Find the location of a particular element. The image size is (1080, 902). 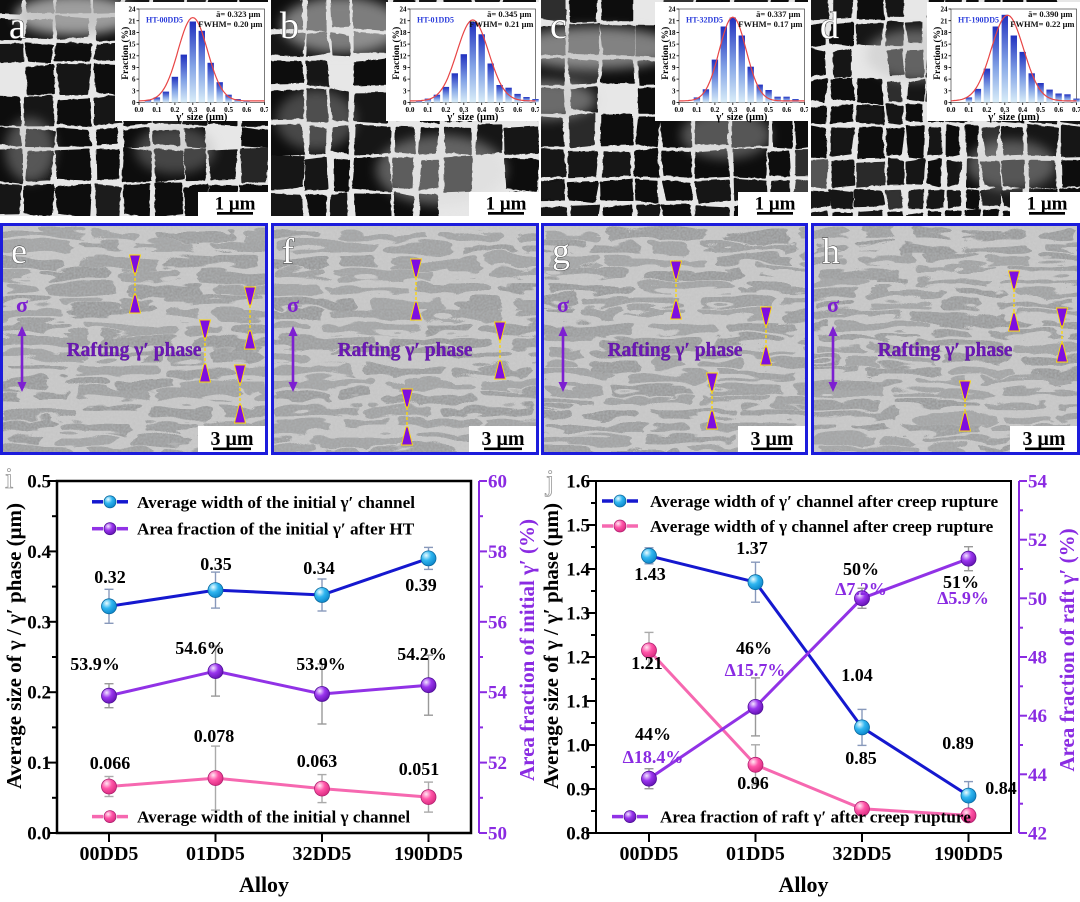

svg-text: 0.9 is located at coordinates (578, 790).